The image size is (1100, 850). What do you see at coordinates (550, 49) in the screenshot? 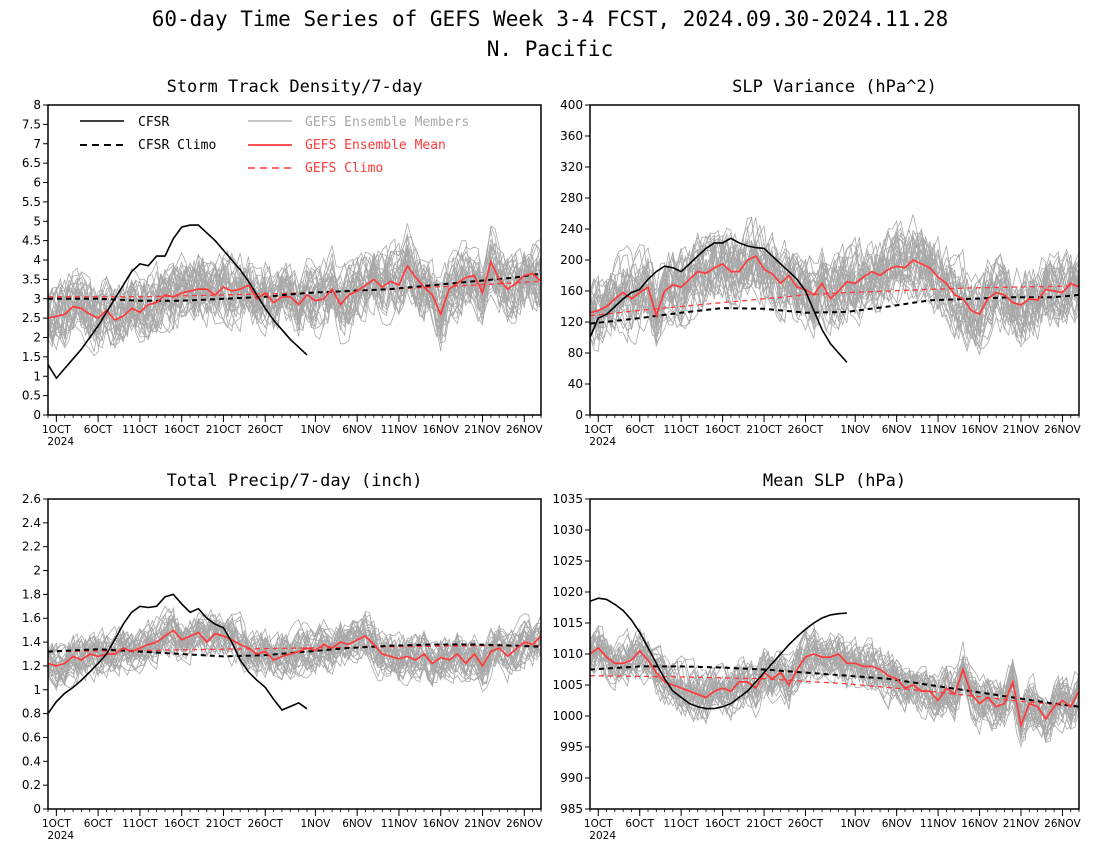
I see `figure-subtitle: N. Pacific` at bounding box center [550, 49].